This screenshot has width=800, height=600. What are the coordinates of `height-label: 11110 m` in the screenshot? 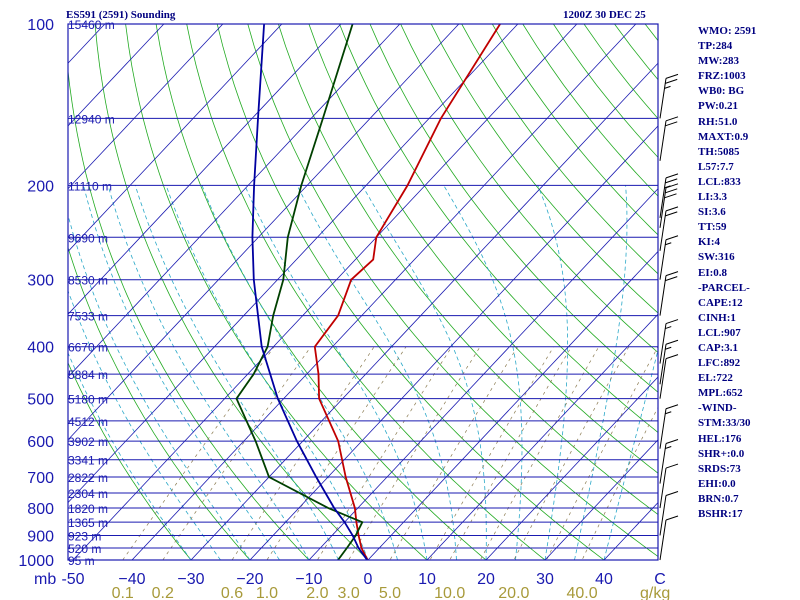 It's located at (90, 186).